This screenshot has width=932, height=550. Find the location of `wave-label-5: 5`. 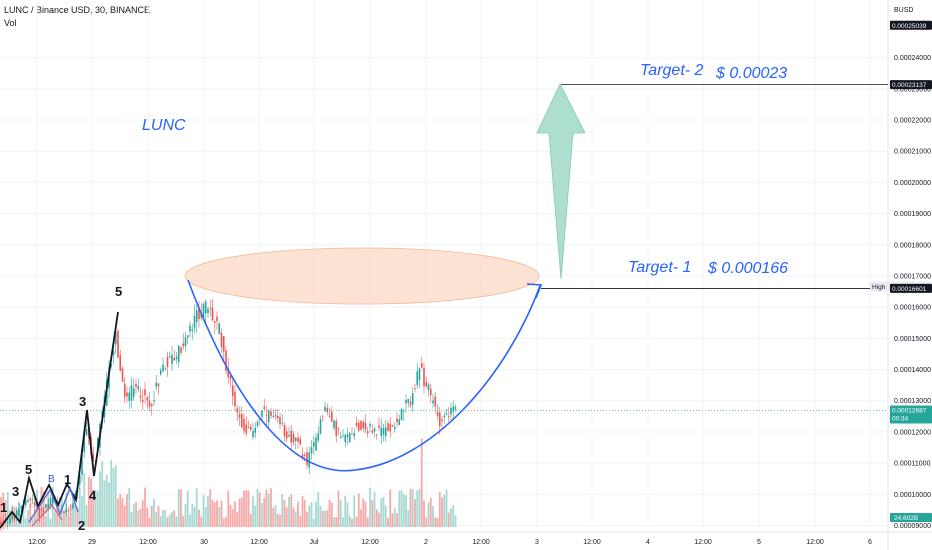

wave-label-5: 5 is located at coordinates (118, 291).